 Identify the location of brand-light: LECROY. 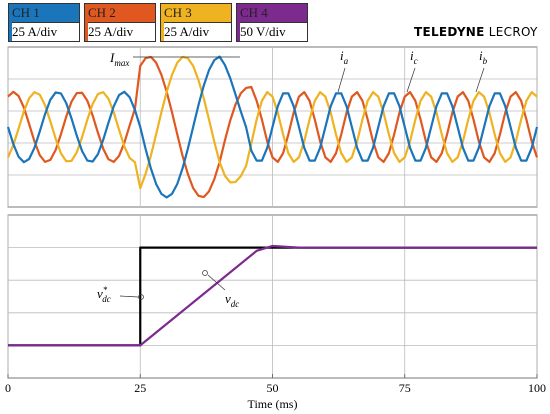
(513, 32).